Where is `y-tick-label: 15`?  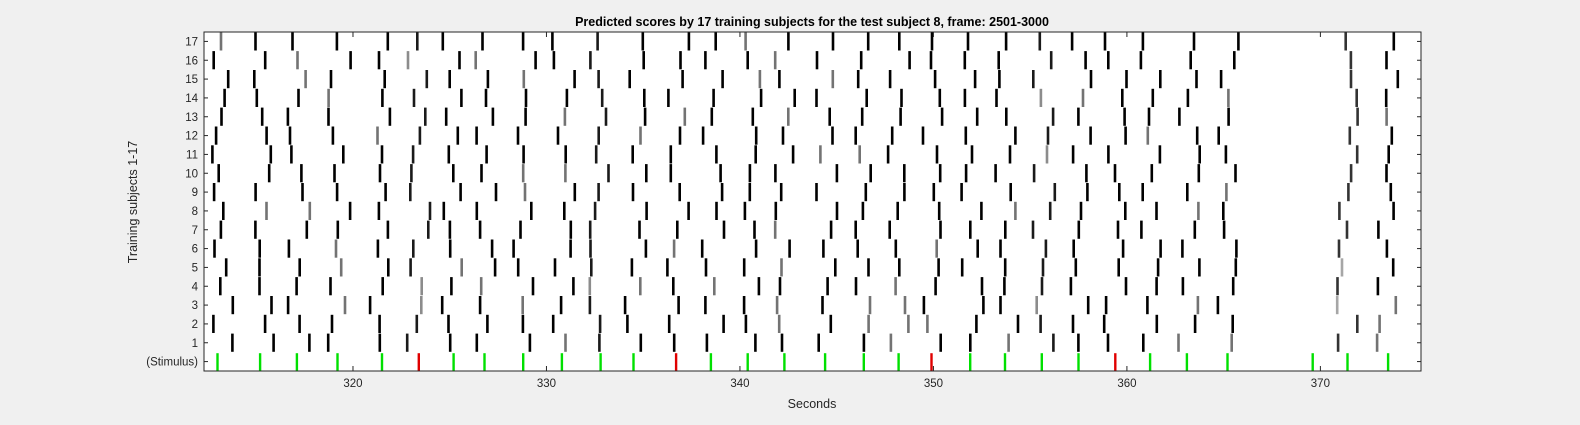
y-tick-label: 15 is located at coordinates (191, 80).